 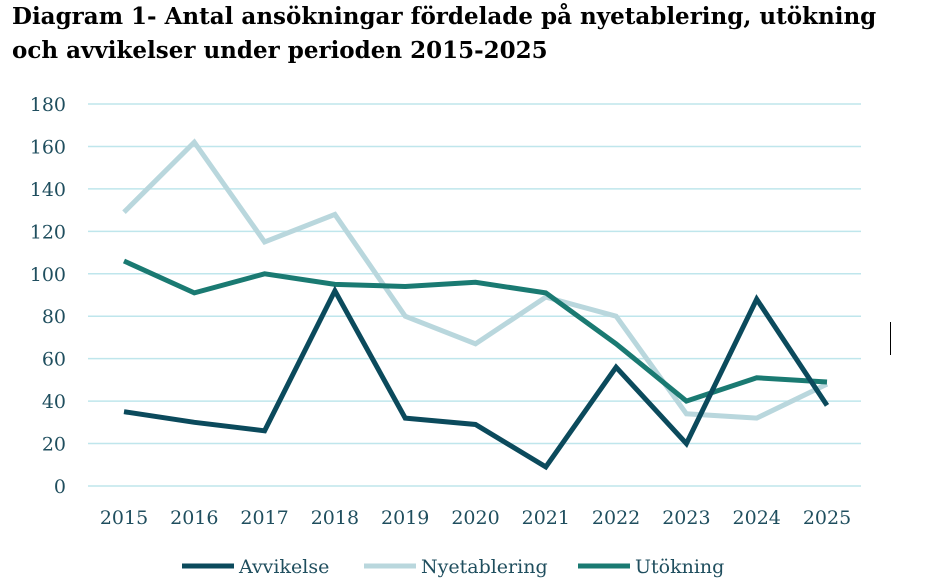 What do you see at coordinates (280, 50) in the screenshot?
I see `chart-title-line-2: och avvikelser under perioden 2015-2025` at bounding box center [280, 50].